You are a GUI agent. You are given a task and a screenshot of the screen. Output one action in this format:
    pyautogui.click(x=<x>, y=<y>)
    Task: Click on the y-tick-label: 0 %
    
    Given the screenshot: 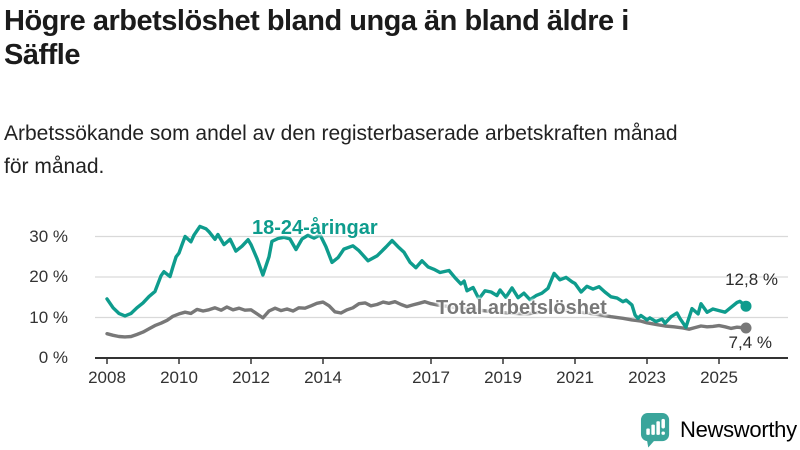 What is the action you would take?
    pyautogui.click(x=53, y=357)
    